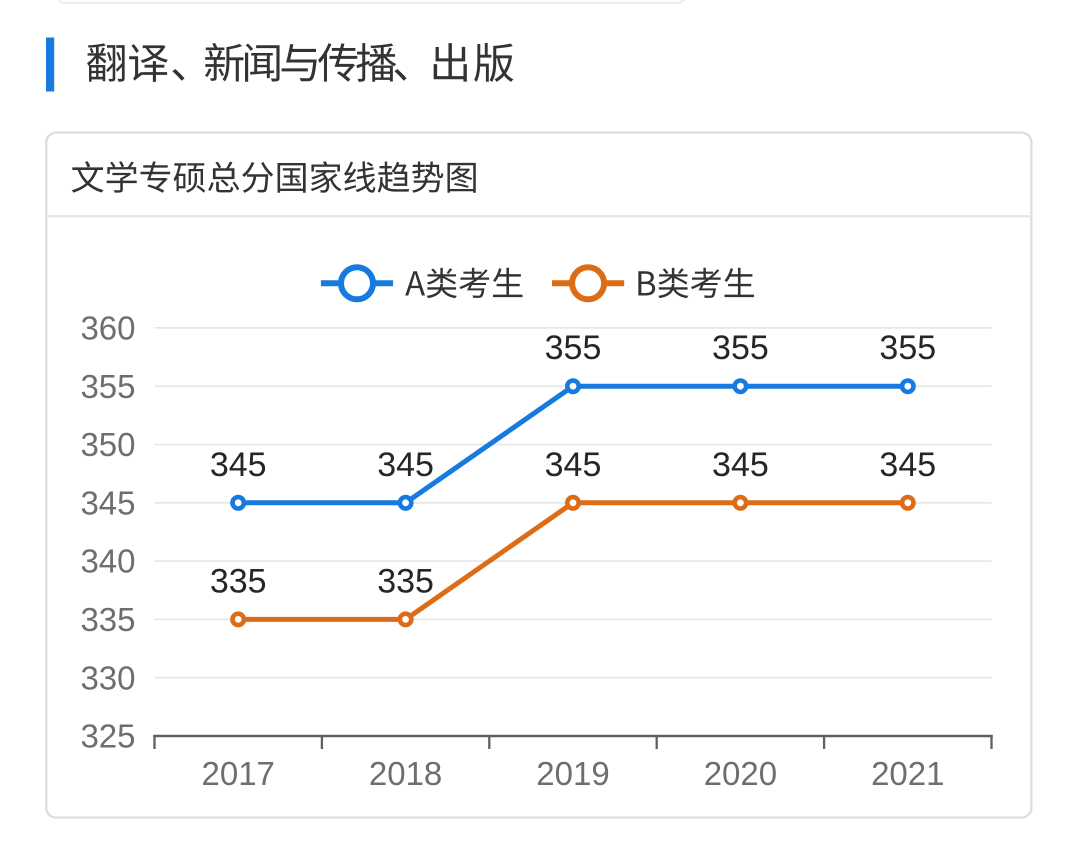 The height and width of the screenshot is (855, 1080). Describe the element at coordinates (405, 773) in the screenshot. I see `svg-text: 2018` at that location.